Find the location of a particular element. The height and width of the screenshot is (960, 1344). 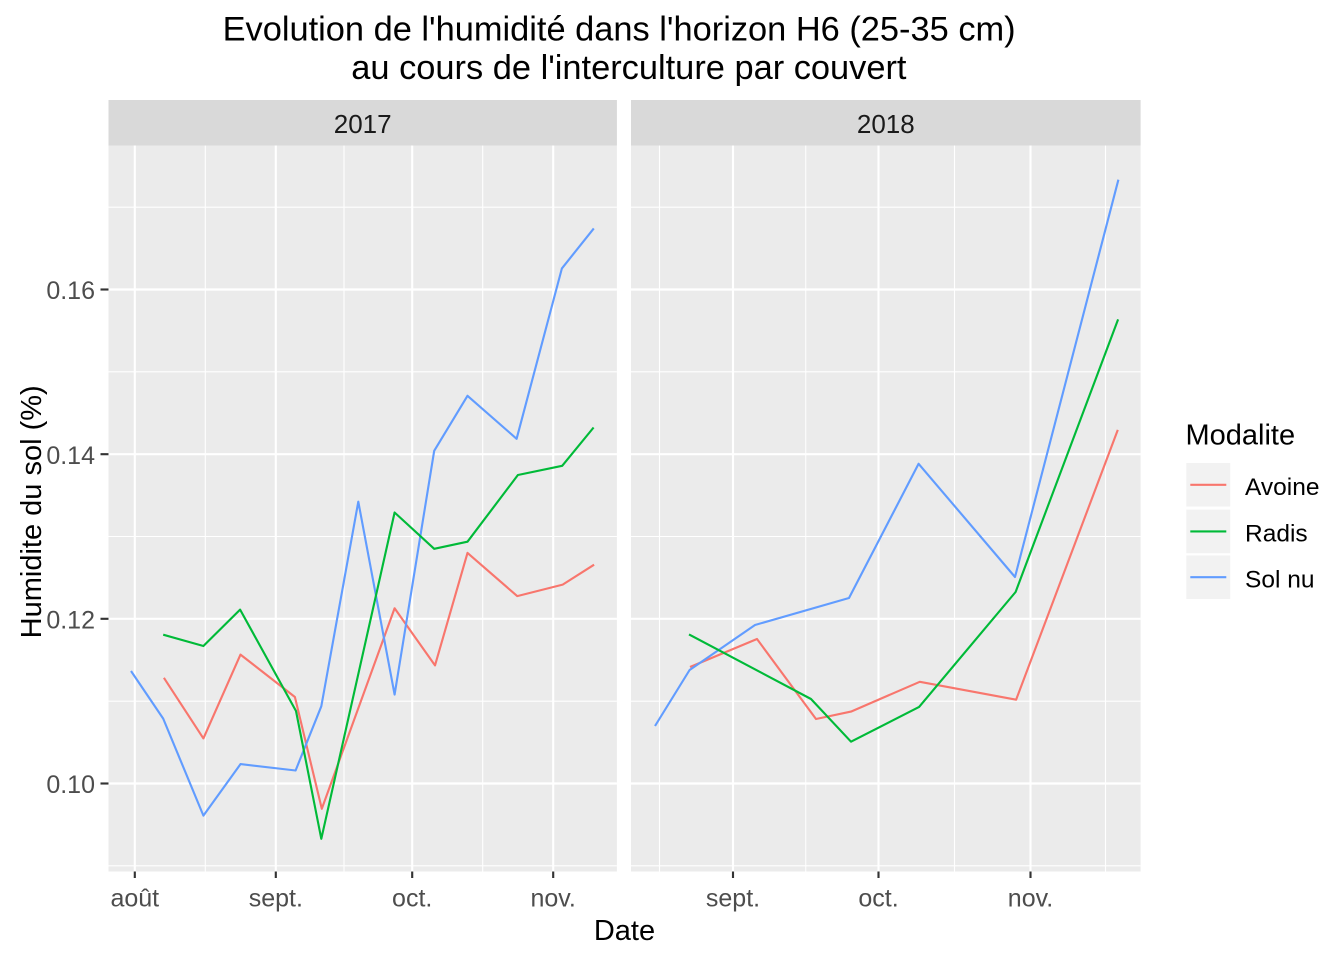

svg-text: 2018 is located at coordinates (886, 124).